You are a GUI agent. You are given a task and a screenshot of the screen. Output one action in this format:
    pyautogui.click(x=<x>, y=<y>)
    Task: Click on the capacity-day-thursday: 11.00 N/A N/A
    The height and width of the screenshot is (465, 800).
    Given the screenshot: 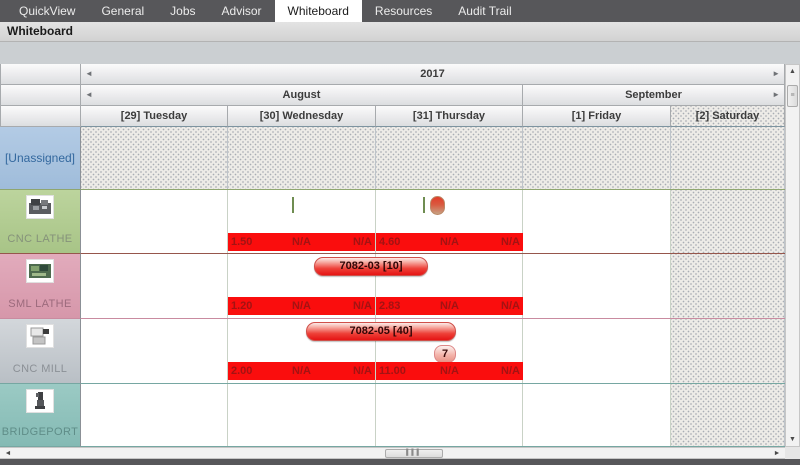 What is the action you would take?
    pyautogui.click(x=449, y=371)
    